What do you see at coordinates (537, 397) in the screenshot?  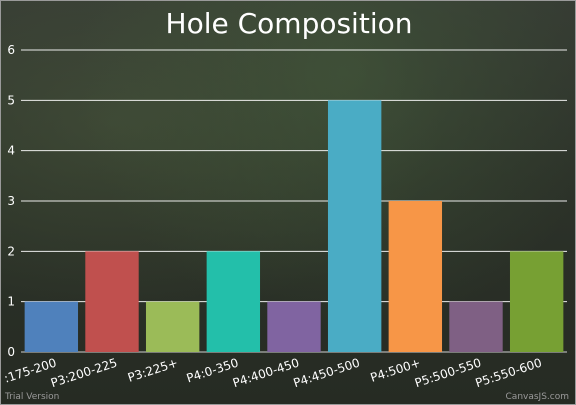 I see `canvasjs-credit-link: CanvasJS.com` at bounding box center [537, 397].